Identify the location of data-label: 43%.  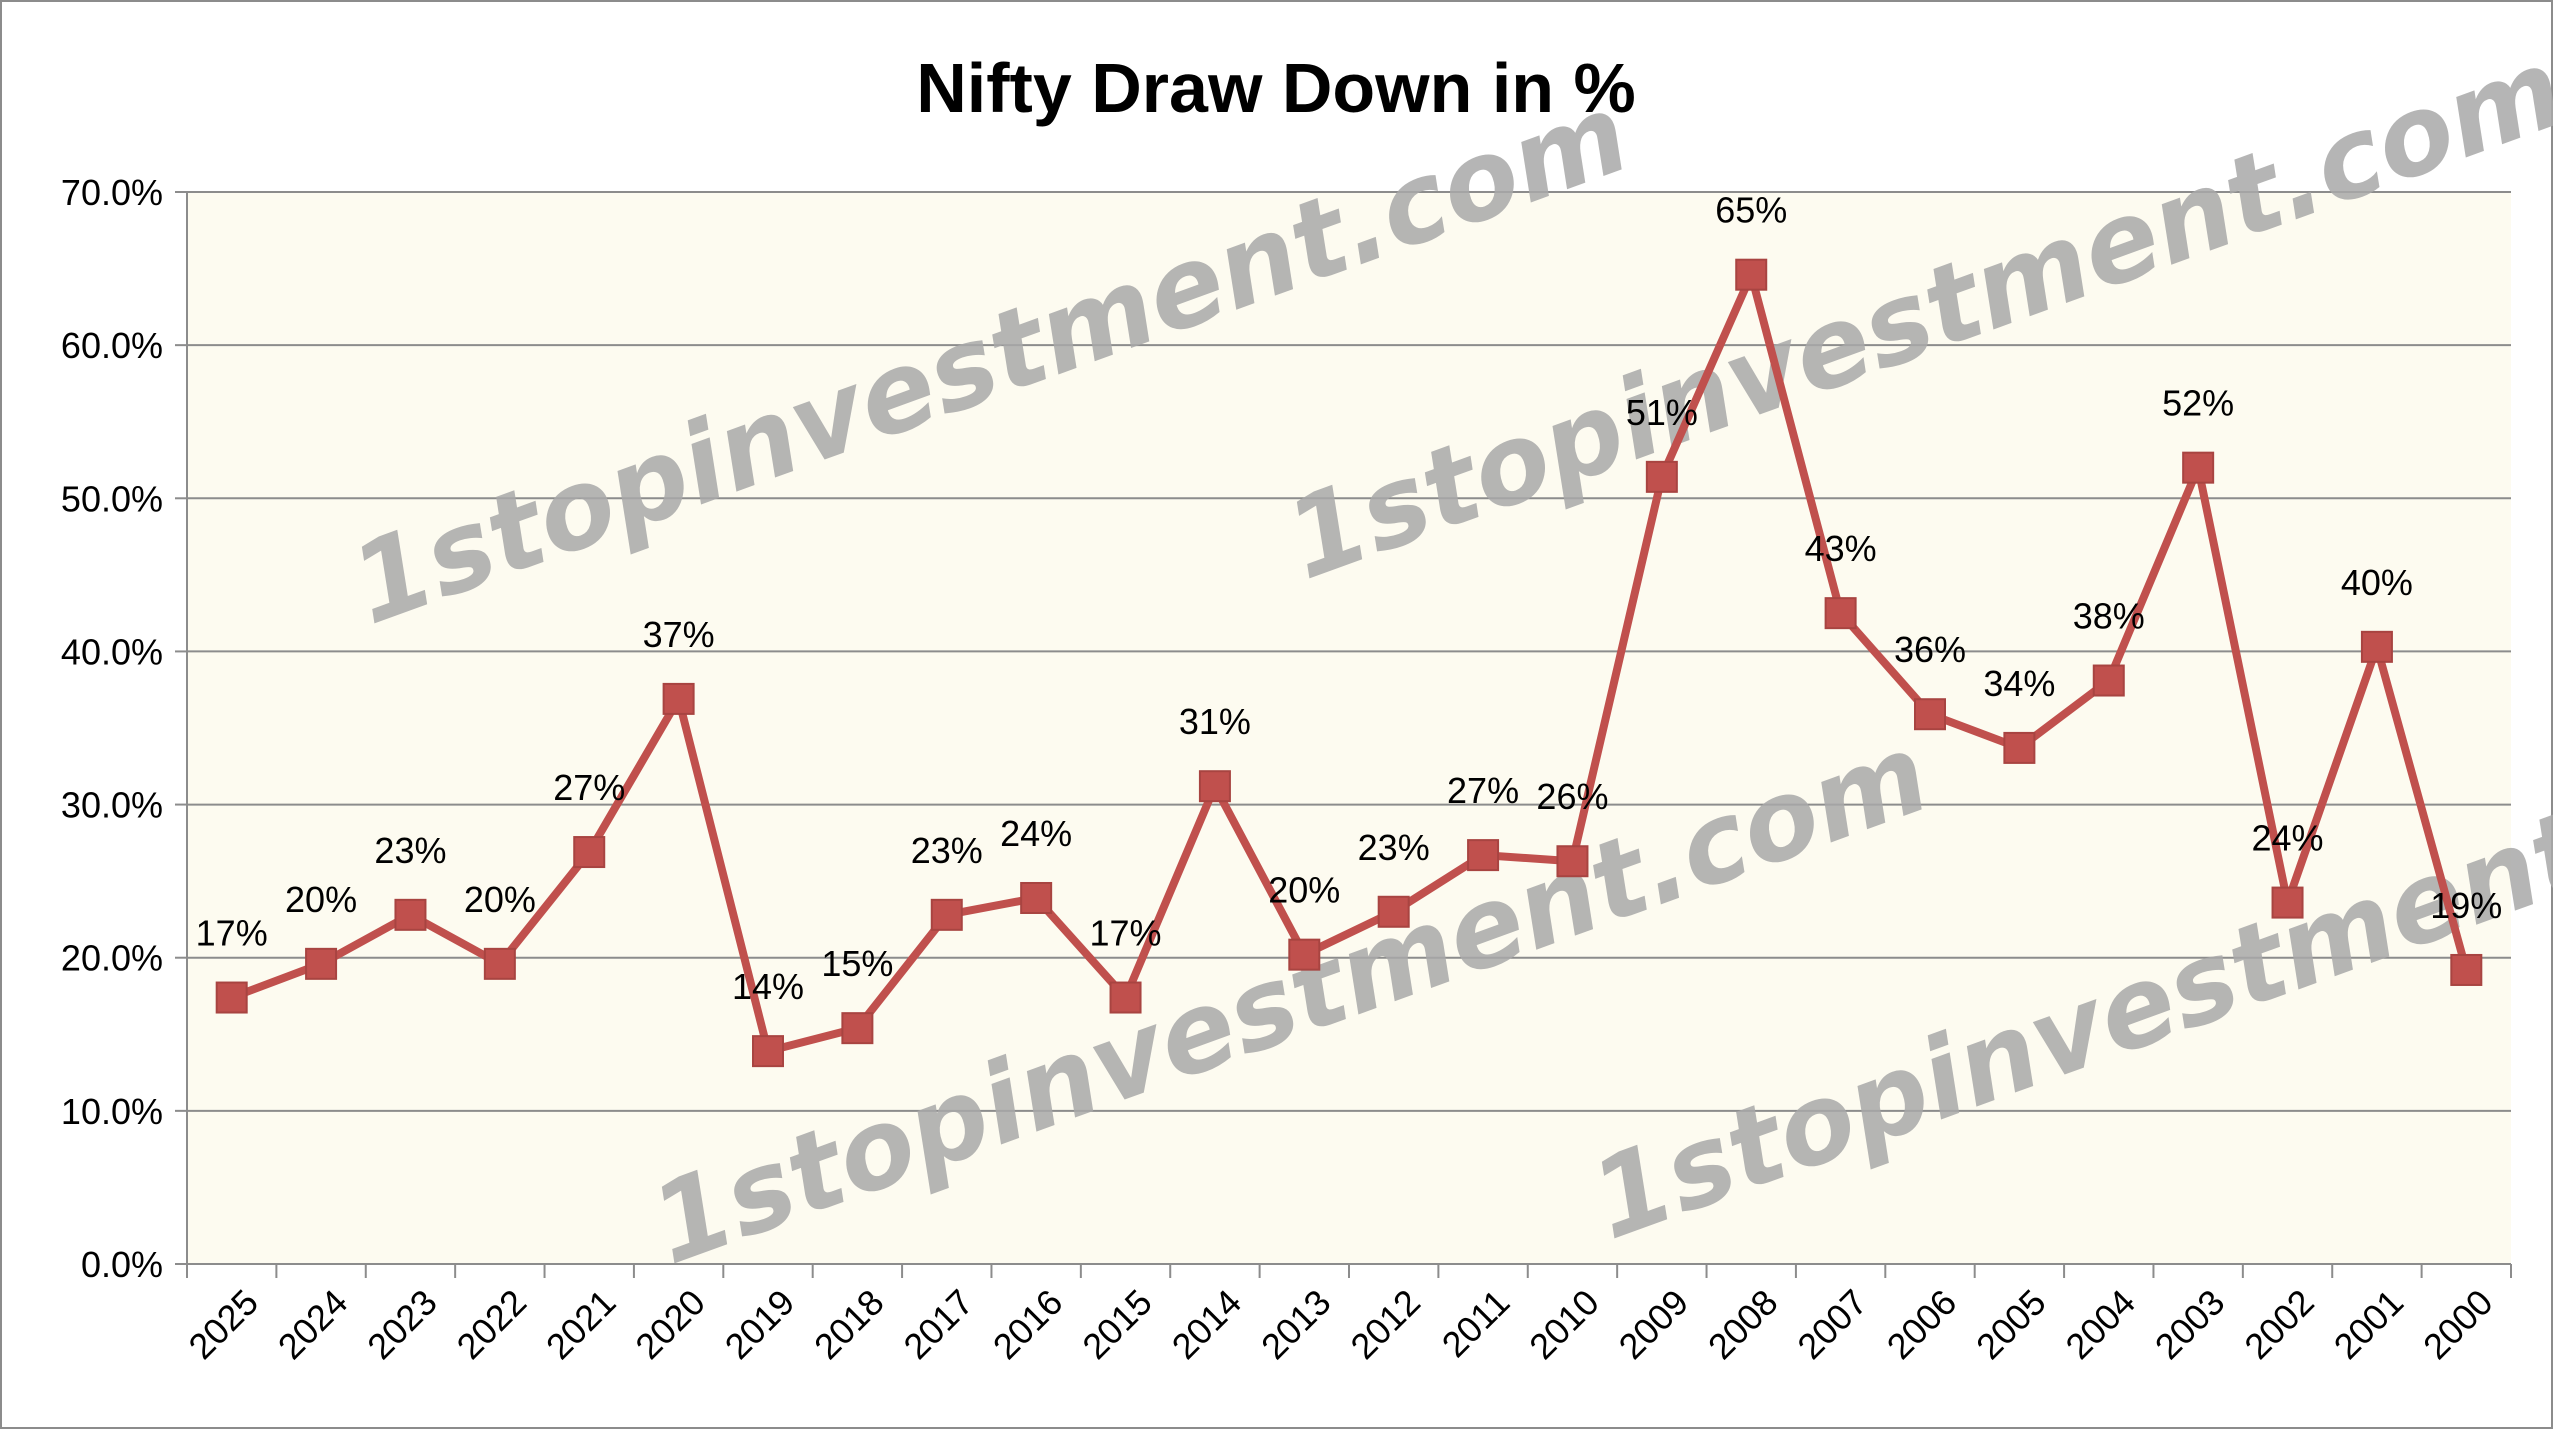
(1841, 548).